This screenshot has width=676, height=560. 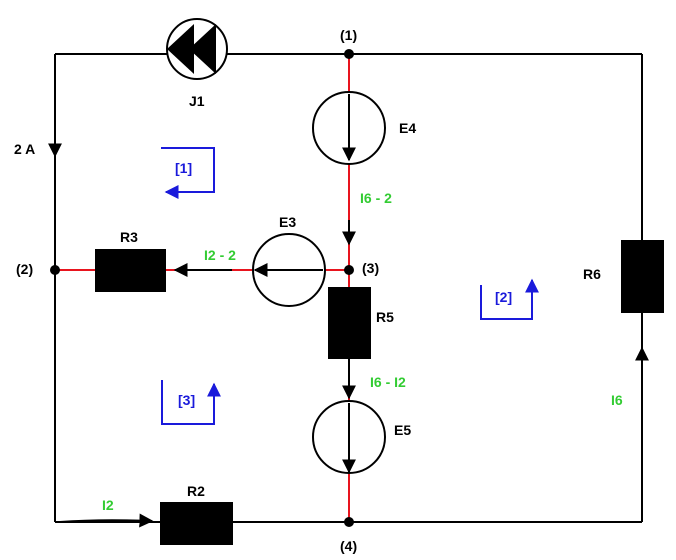 I want to click on node-2-label: (2), so click(x=24, y=269).